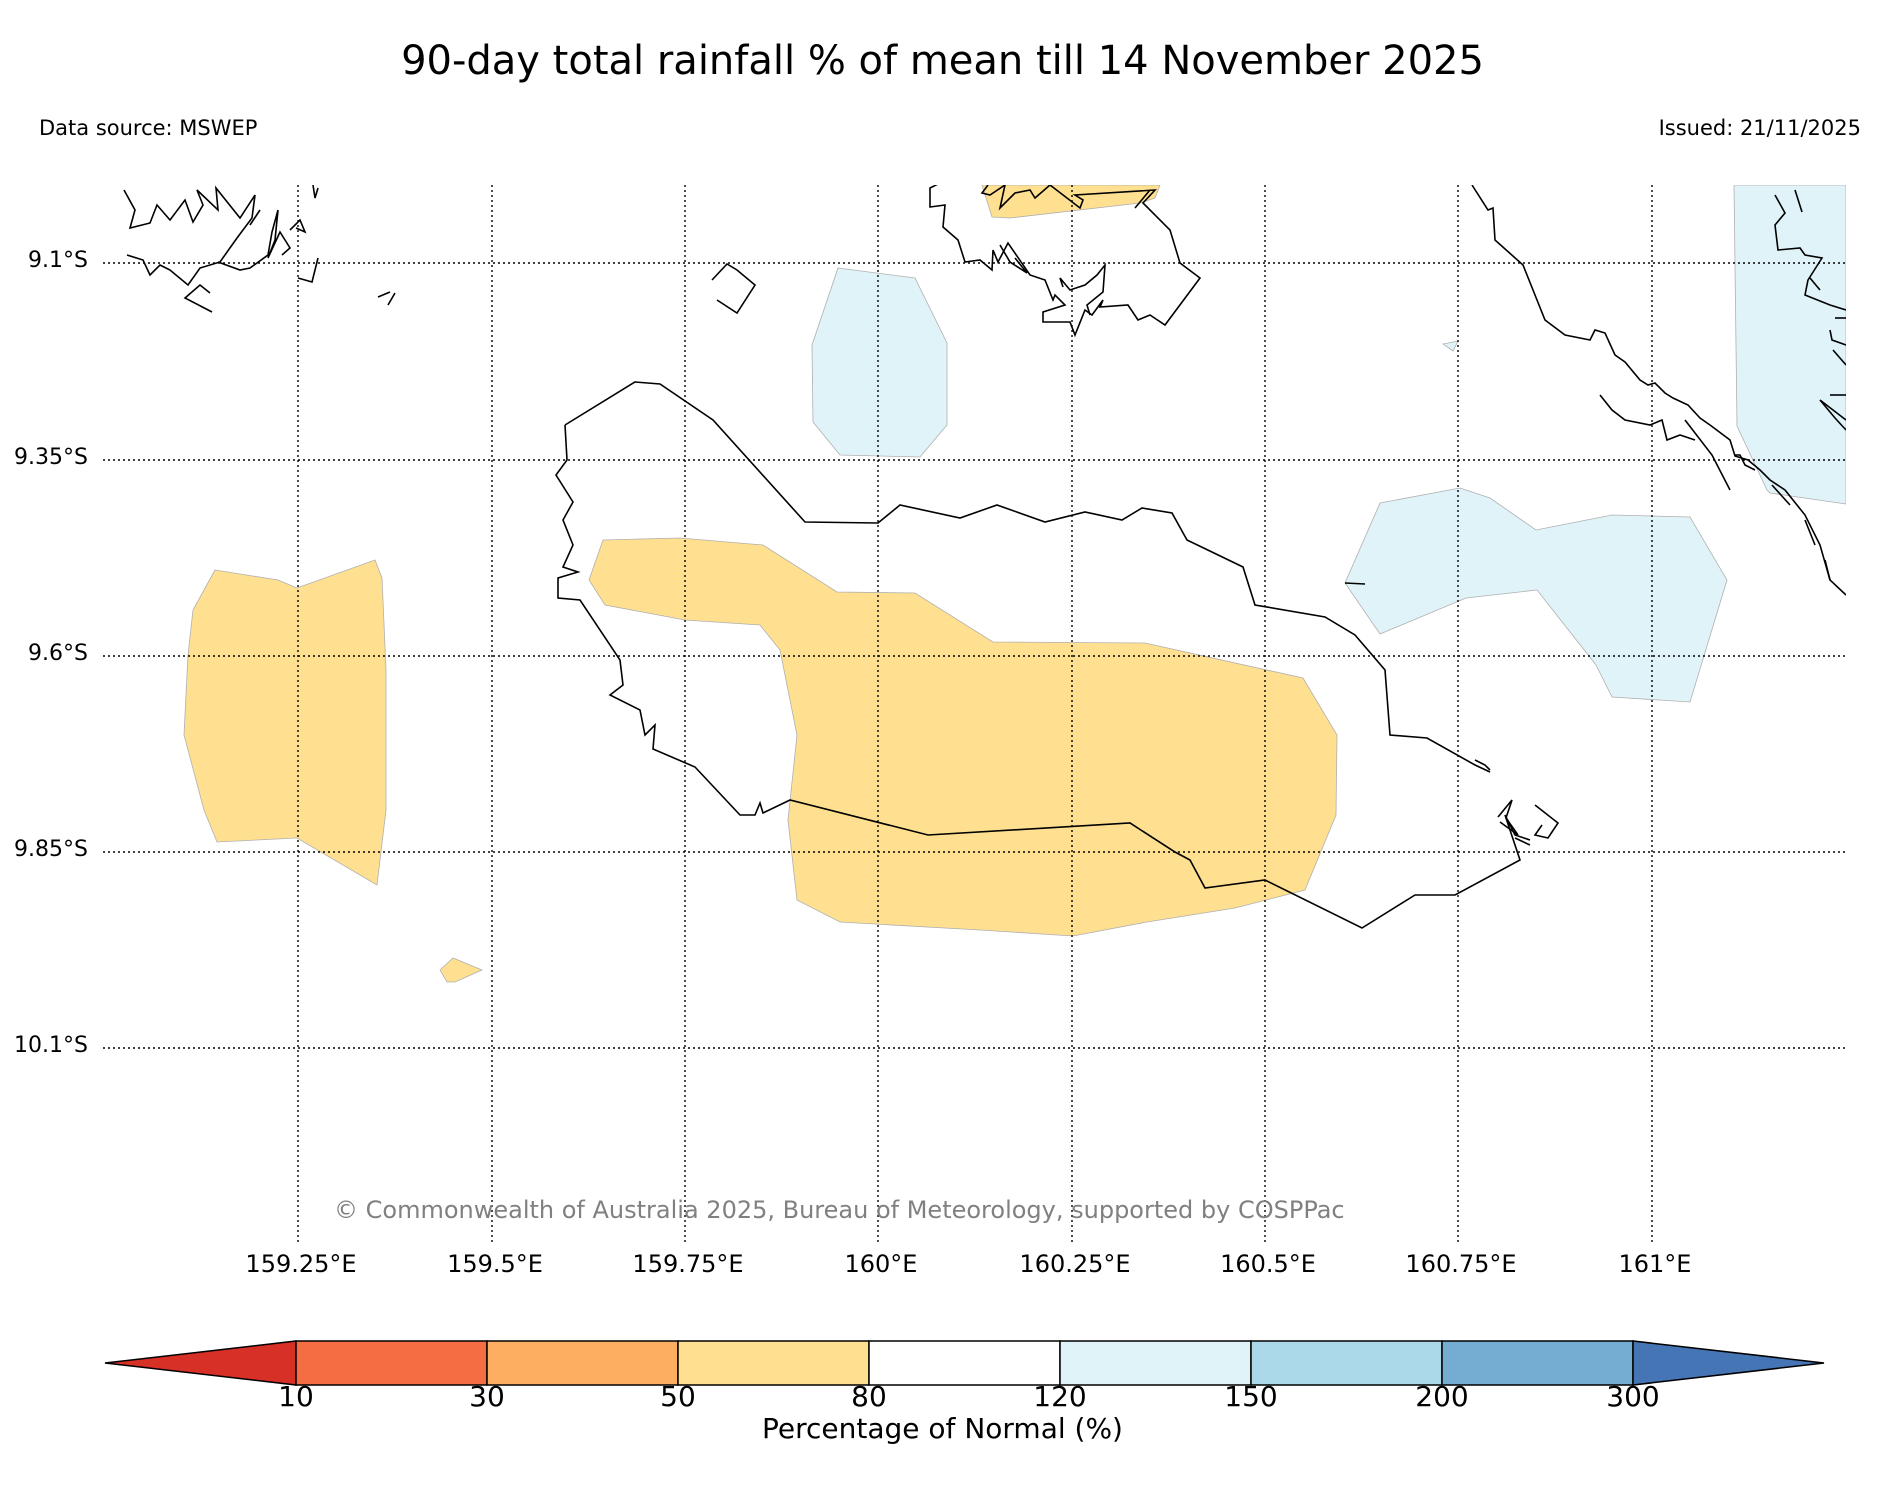 The image size is (1885, 1494). I want to click on issued-date-label: Issued: 21/11/2025, so click(1759, 128).